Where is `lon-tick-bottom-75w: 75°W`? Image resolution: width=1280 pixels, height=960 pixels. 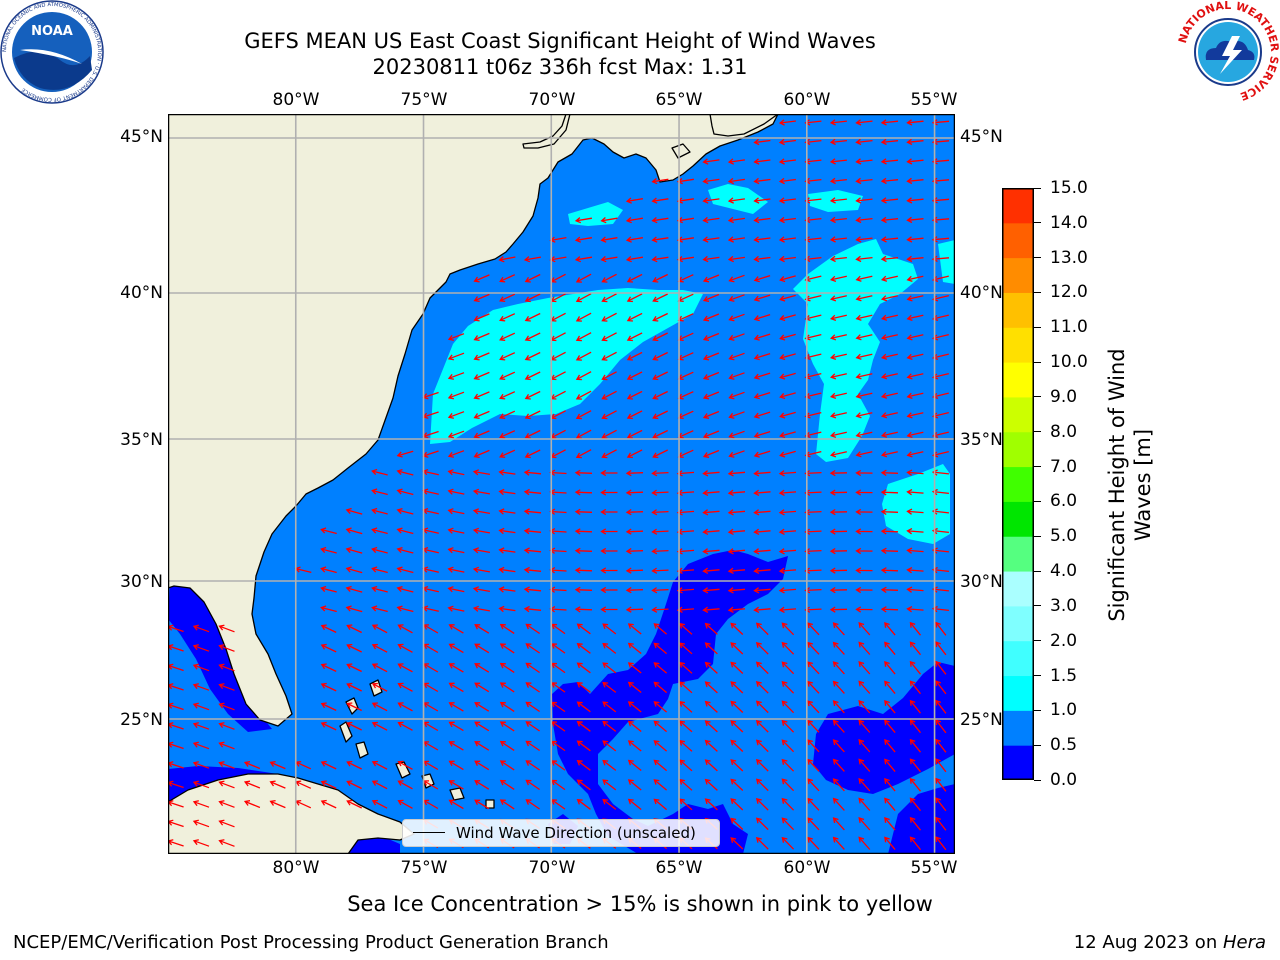 lon-tick-bottom-75w: 75°W is located at coordinates (424, 868).